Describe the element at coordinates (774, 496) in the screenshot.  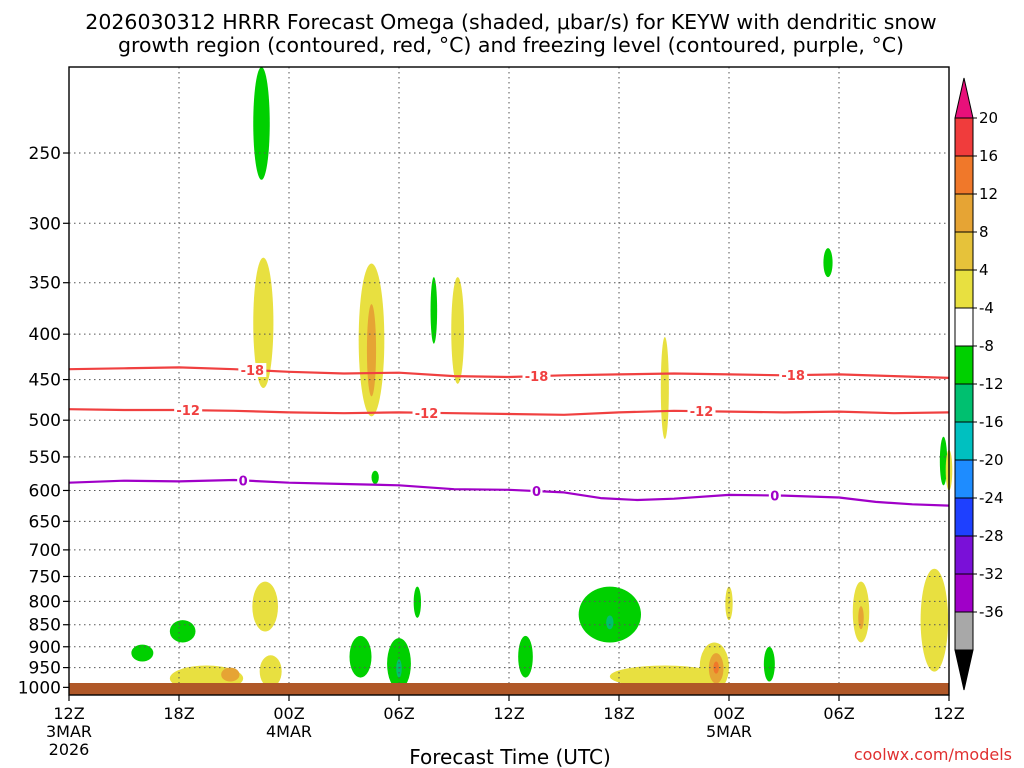
I see `contour-label-freezing_0-2: 0` at that location.